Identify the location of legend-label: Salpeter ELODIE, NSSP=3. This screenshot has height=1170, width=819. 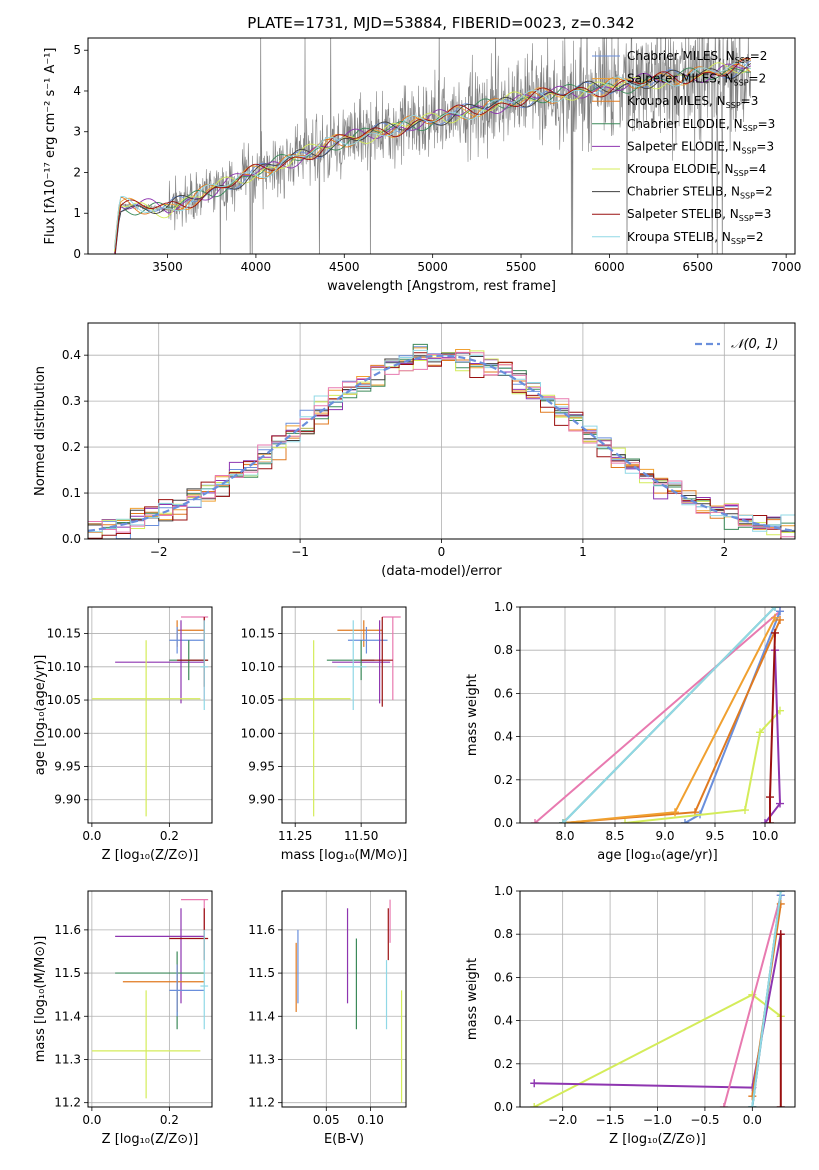
(700, 147).